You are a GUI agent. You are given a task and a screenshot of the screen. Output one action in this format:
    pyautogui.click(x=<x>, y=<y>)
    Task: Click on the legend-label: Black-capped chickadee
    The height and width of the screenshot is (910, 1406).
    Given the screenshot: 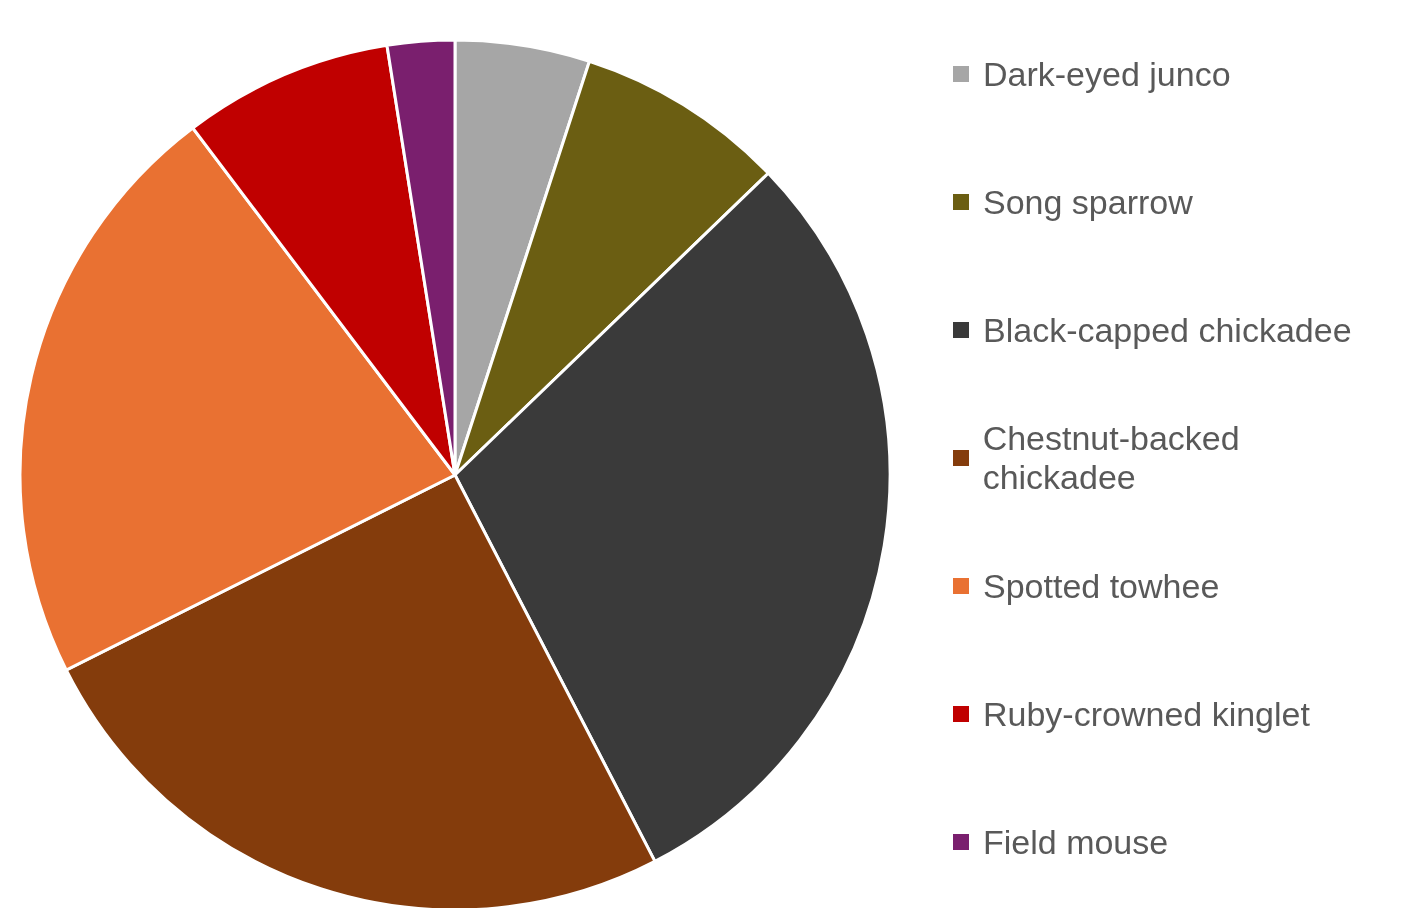 What is the action you would take?
    pyautogui.click(x=1167, y=330)
    